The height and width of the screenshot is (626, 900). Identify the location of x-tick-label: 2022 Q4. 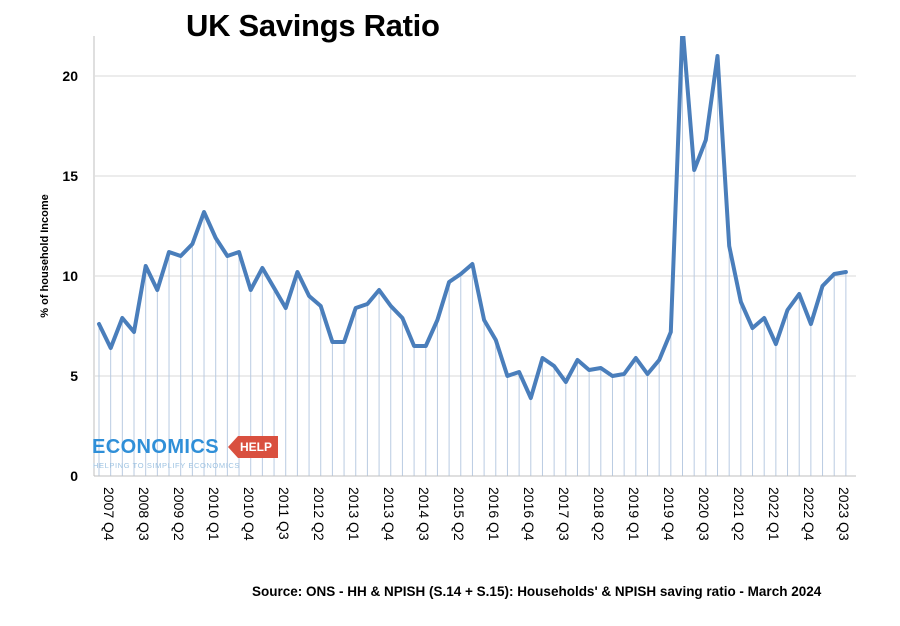
(809, 514).